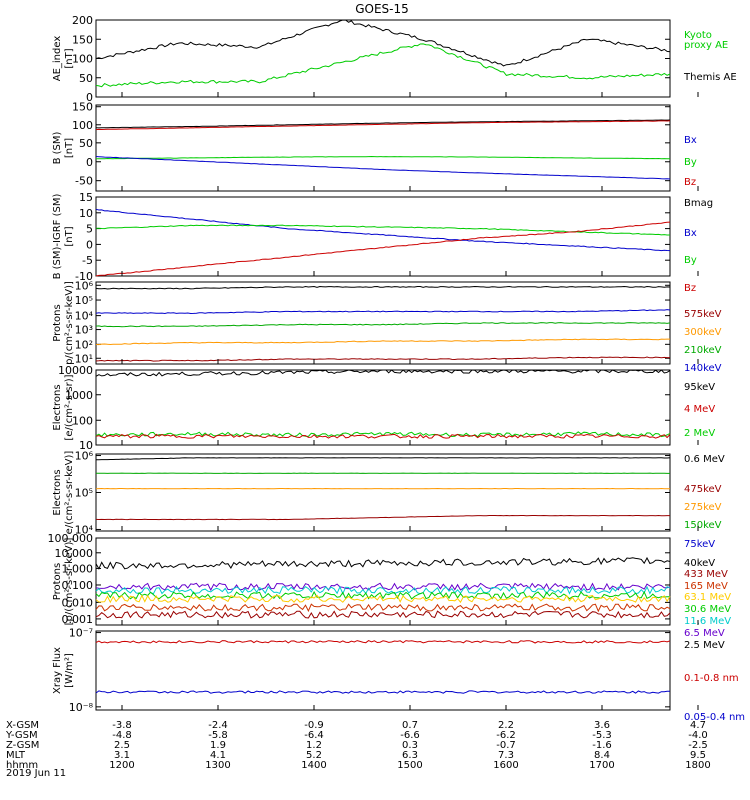 The width and height of the screenshot is (750, 800). What do you see at coordinates (703, 332) in the screenshot?
I see `legend-entry: 300keV` at bounding box center [703, 332].